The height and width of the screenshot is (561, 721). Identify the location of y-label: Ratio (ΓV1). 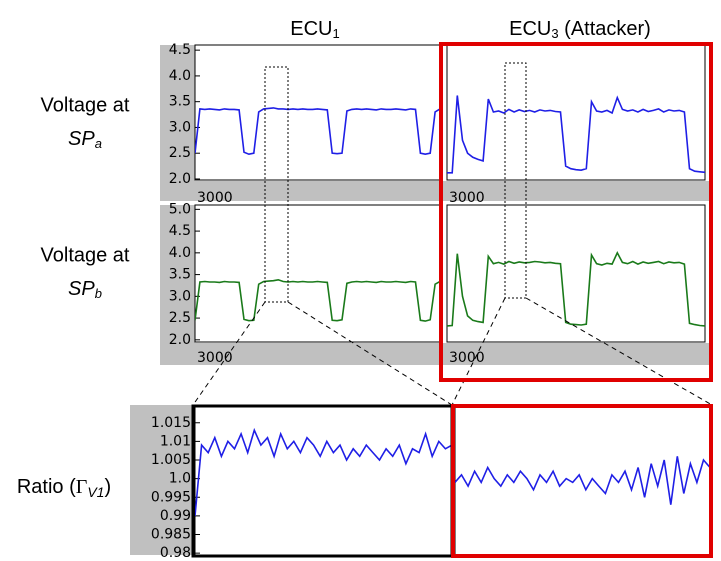
(64, 488).